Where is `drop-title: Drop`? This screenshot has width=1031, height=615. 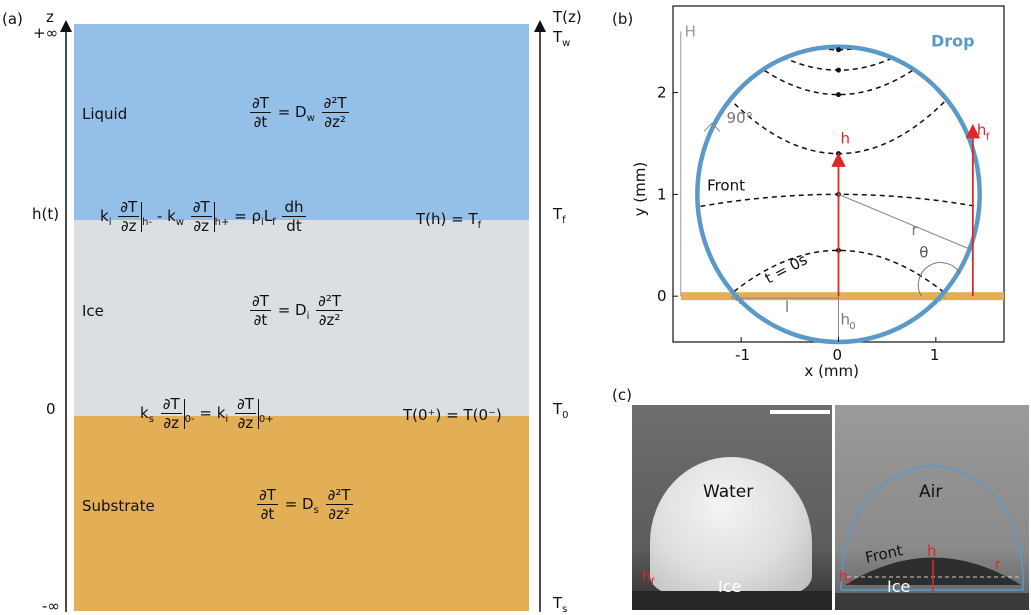
drop-title: Drop is located at coordinates (953, 41).